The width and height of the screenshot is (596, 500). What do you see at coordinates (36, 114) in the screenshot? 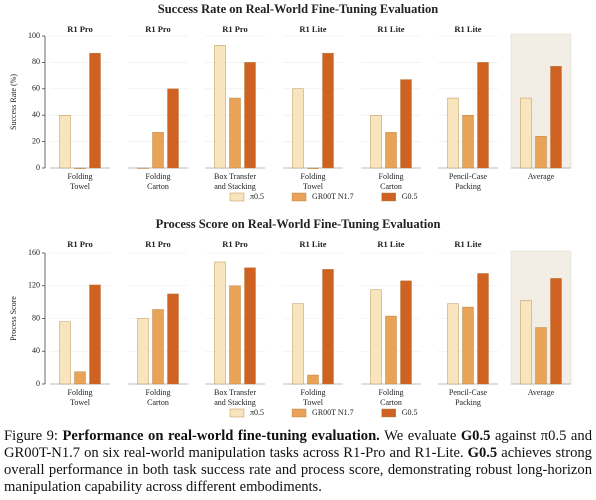
I see `y-tick-label: 40` at bounding box center [36, 114].